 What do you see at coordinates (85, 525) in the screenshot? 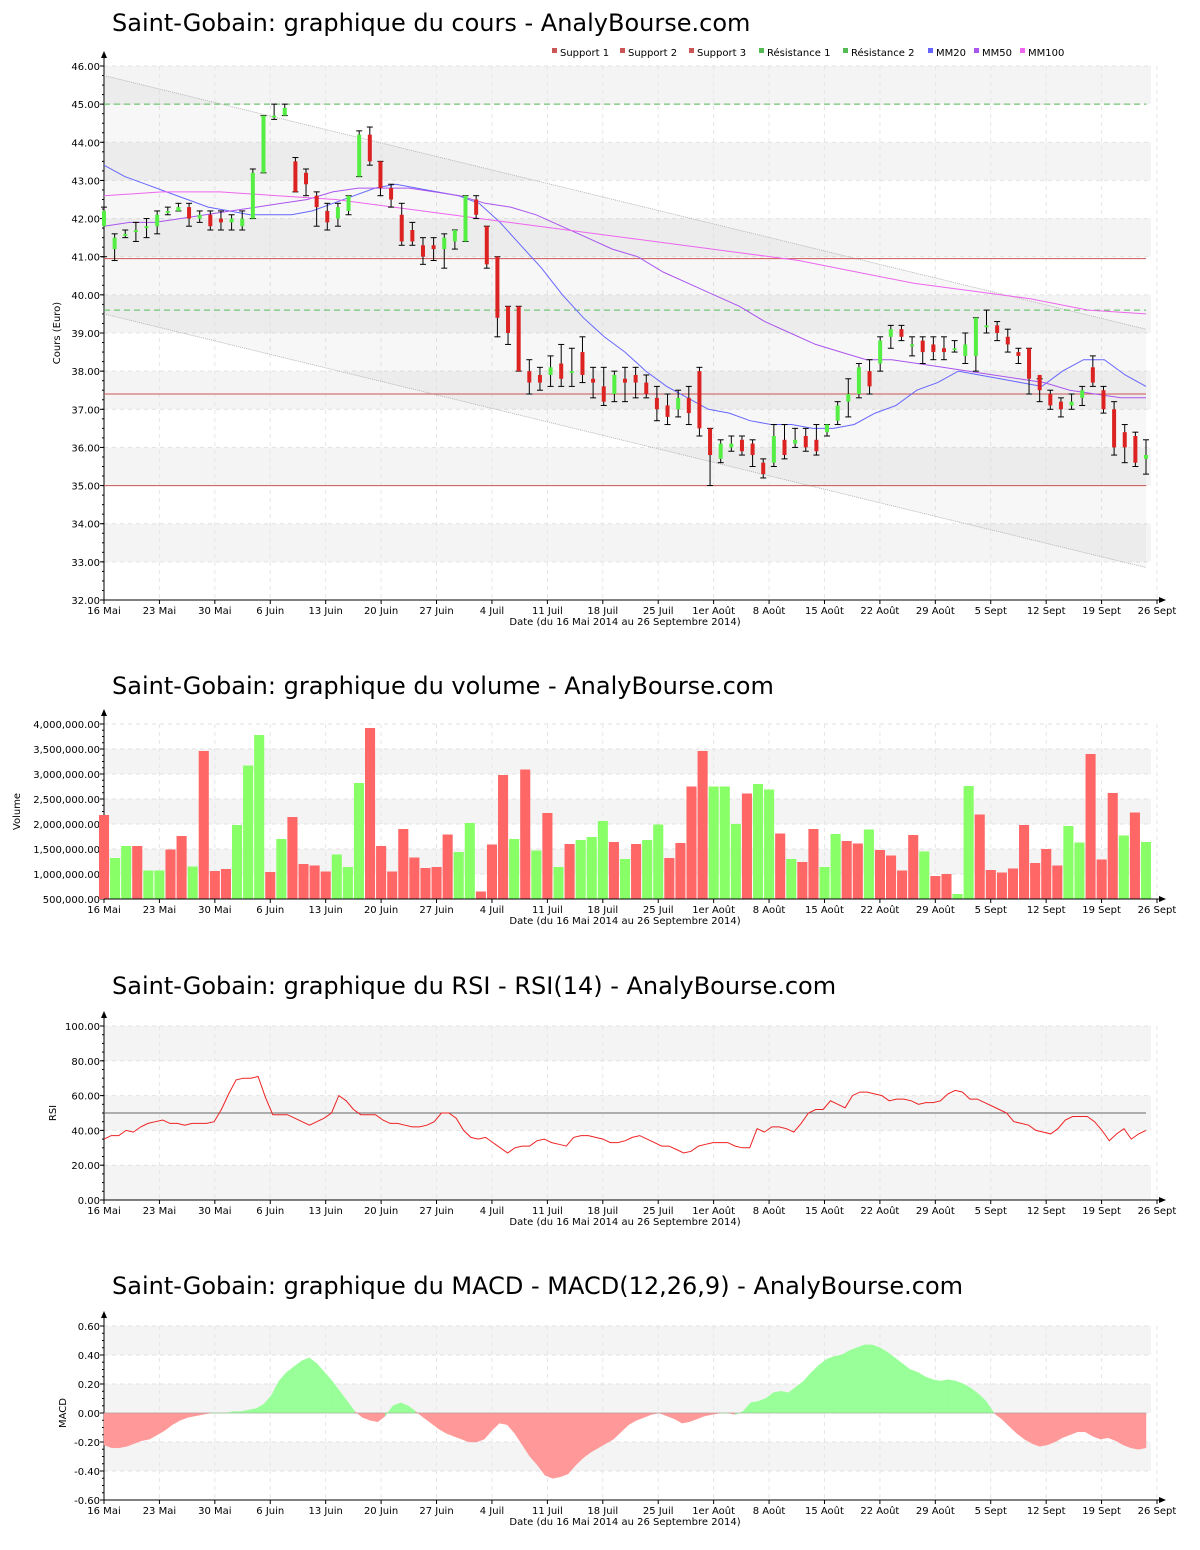
I see `y-tick-label: 34.00` at bounding box center [85, 525].